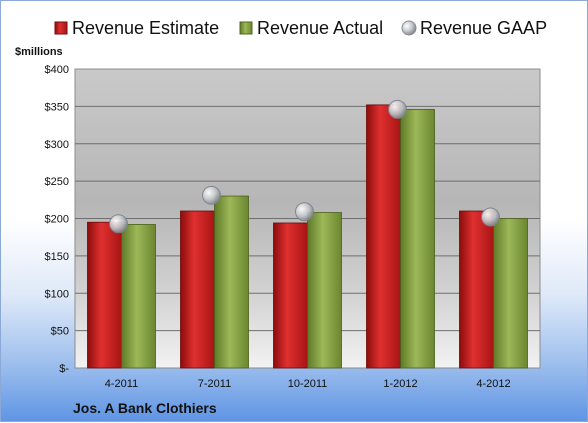 The image size is (588, 423). What do you see at coordinates (57, 107) in the screenshot?
I see `y-tick-label: $350` at bounding box center [57, 107].